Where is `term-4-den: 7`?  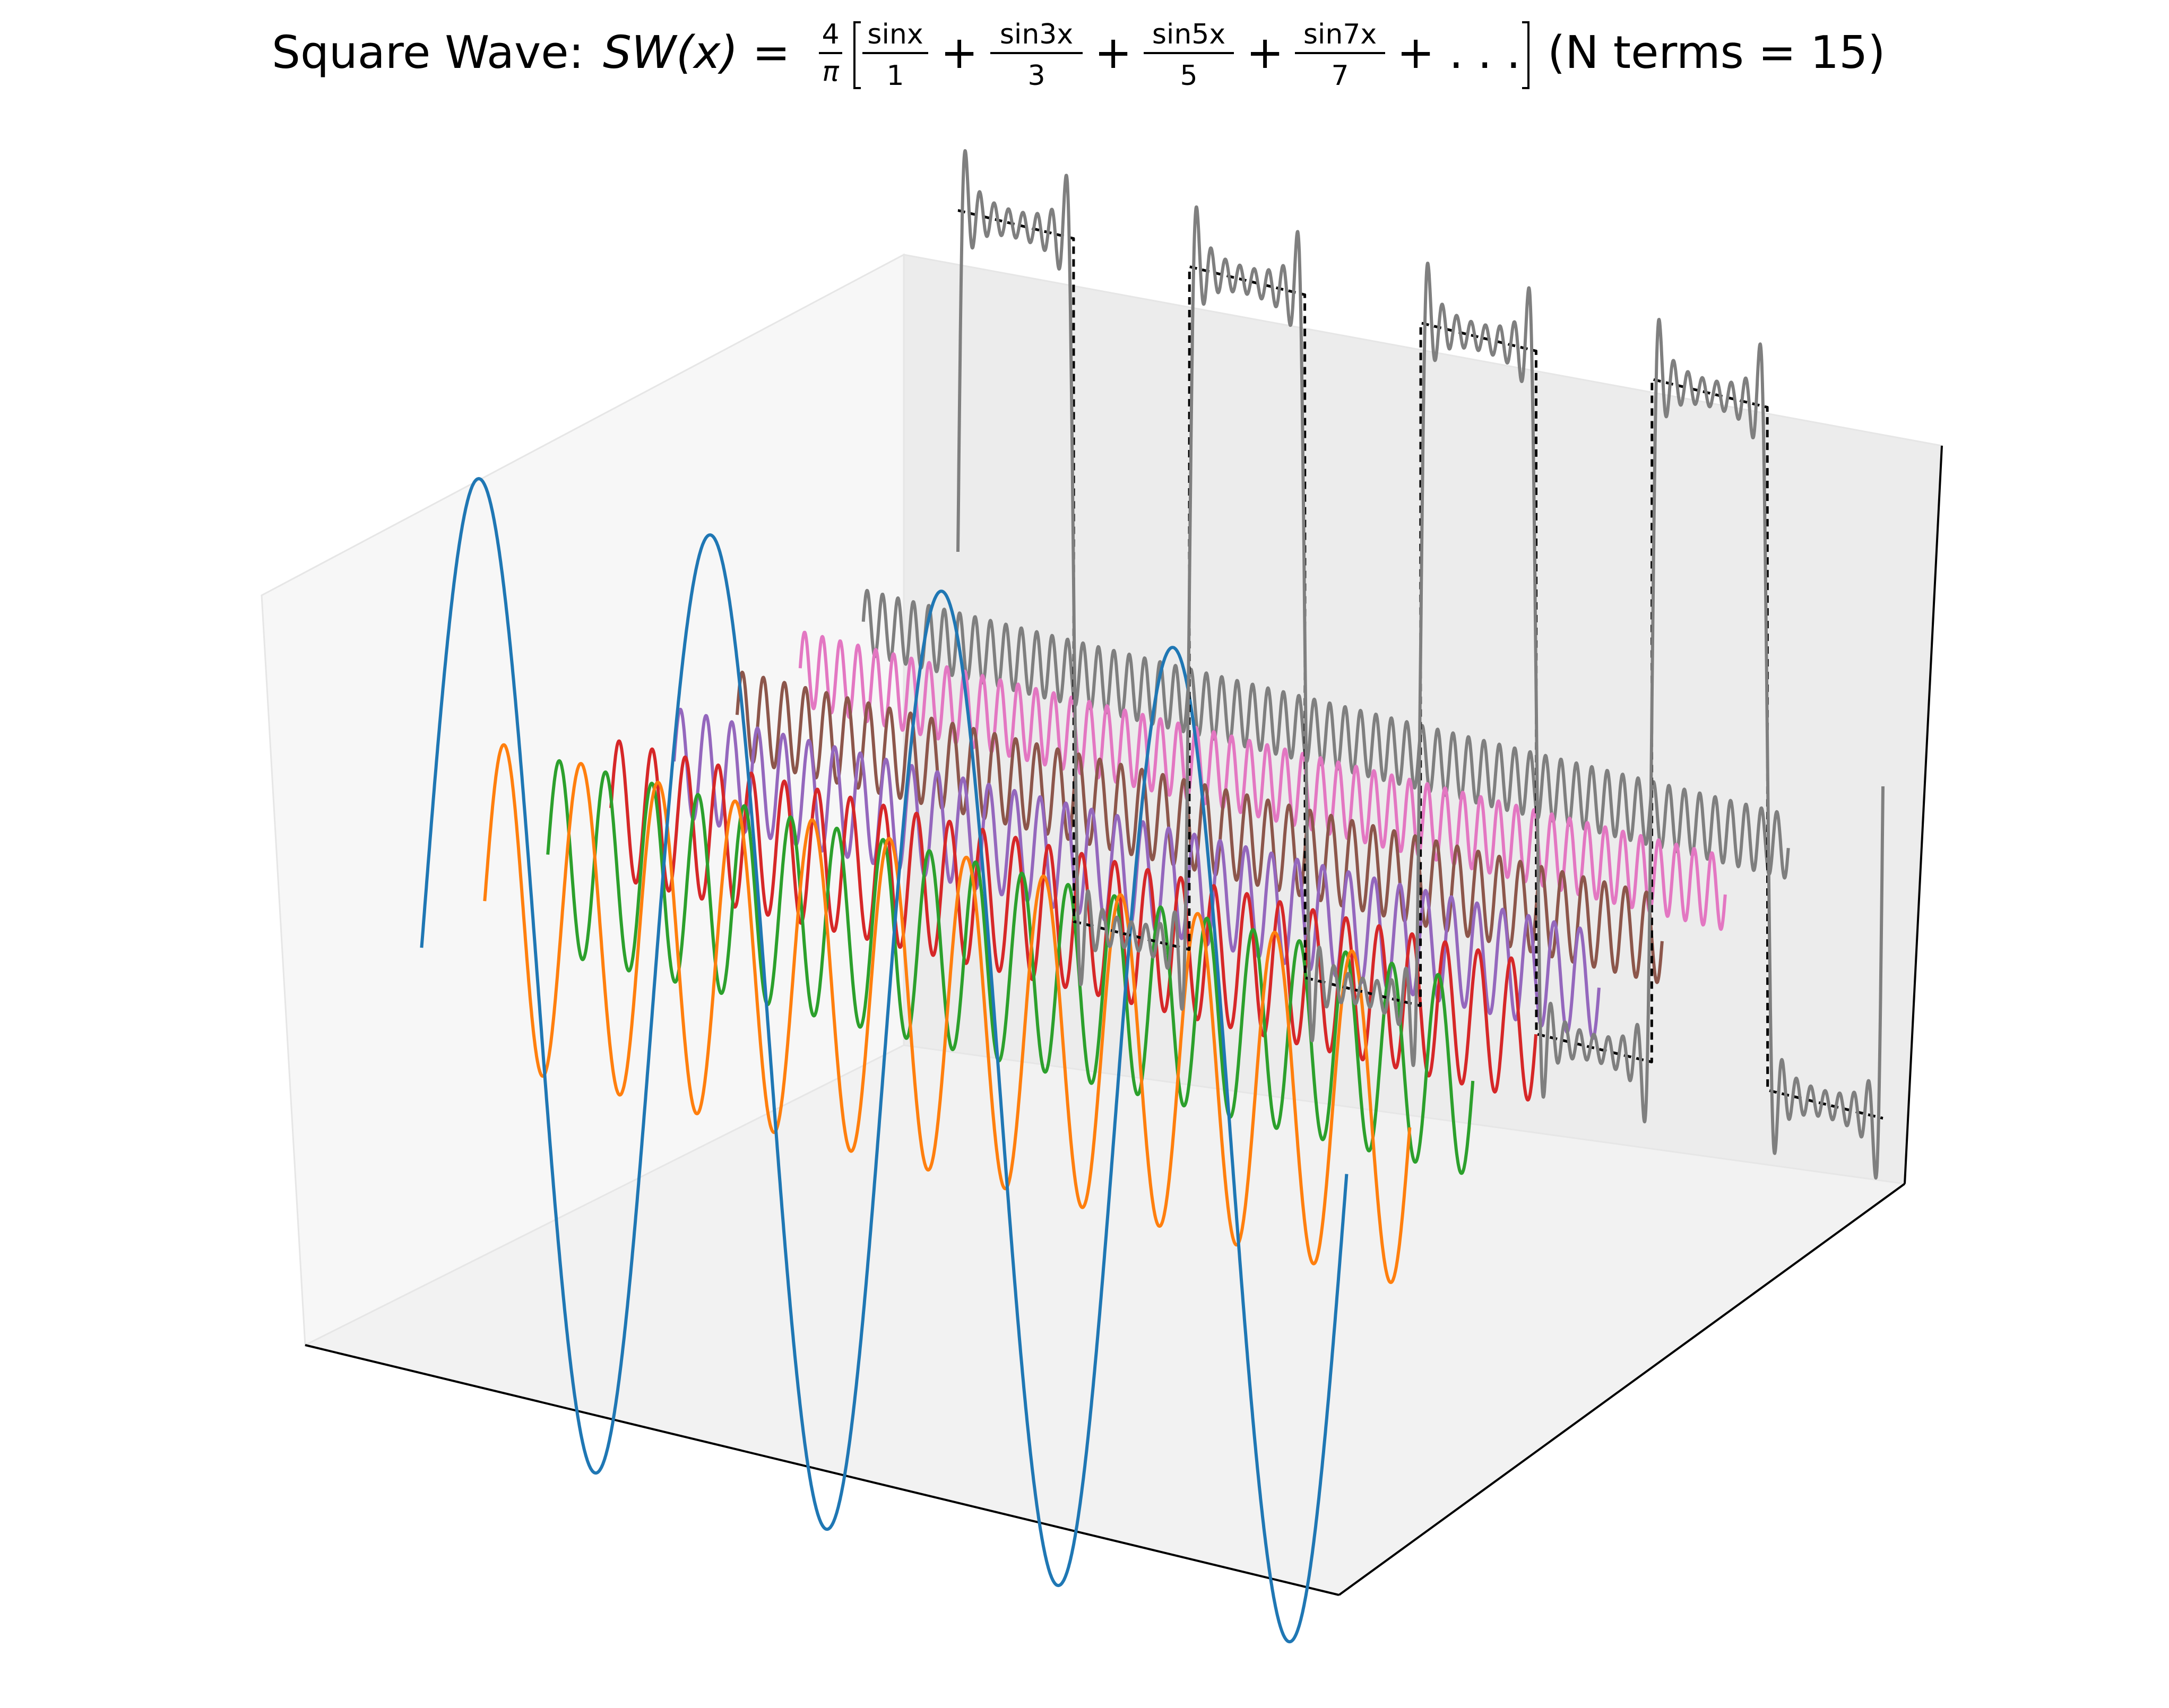 term-4-den: 7 is located at coordinates (1340, 76).